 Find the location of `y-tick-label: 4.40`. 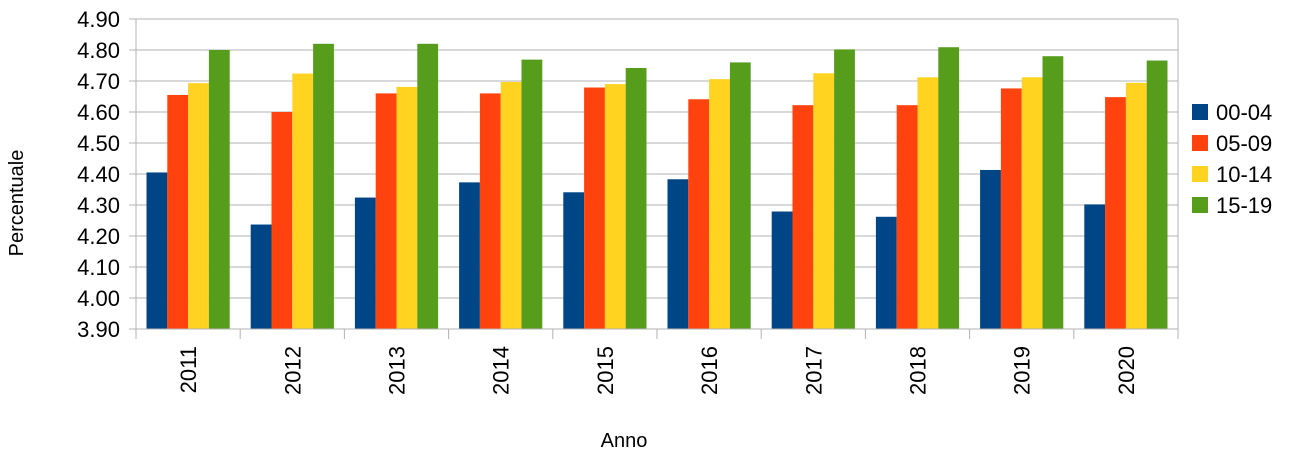

y-tick-label: 4.40 is located at coordinates (98, 174).